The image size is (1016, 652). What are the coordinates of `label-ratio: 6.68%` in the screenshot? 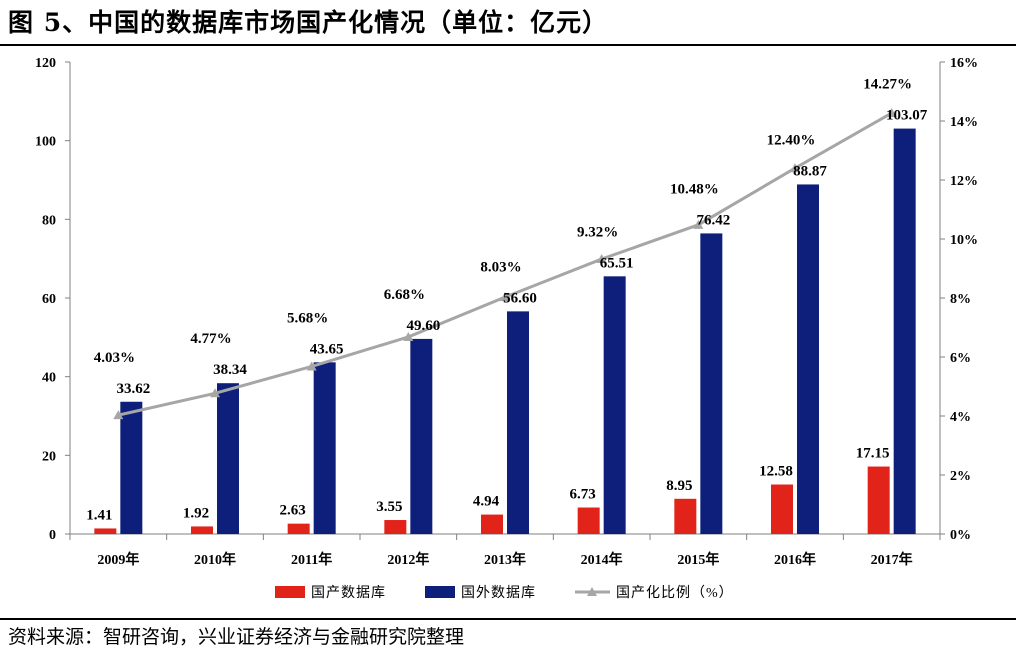 It's located at (404, 295).